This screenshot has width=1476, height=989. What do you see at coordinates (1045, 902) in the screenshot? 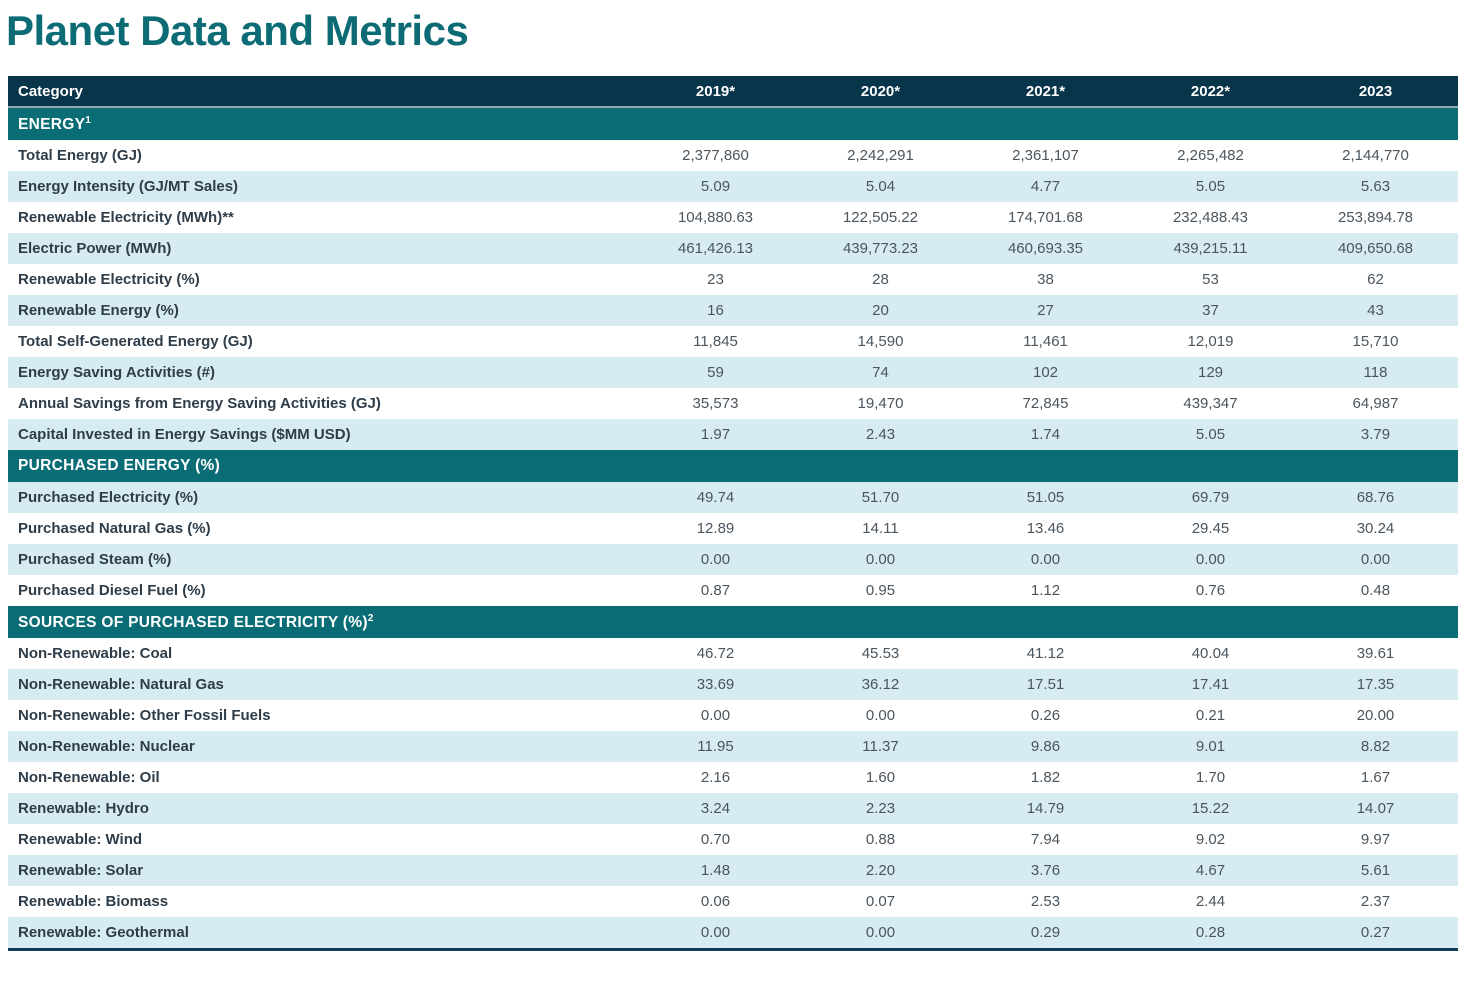
I see `value-cell: 2.53` at bounding box center [1045, 902].